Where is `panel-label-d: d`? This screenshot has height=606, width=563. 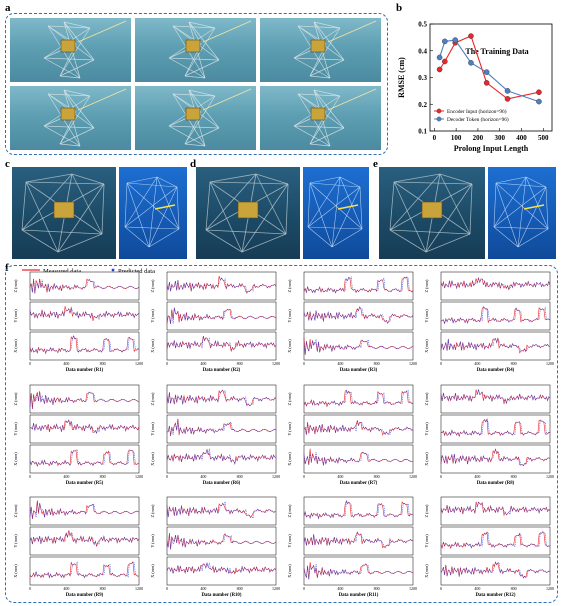 panel-label-d: d is located at coordinates (193, 164).